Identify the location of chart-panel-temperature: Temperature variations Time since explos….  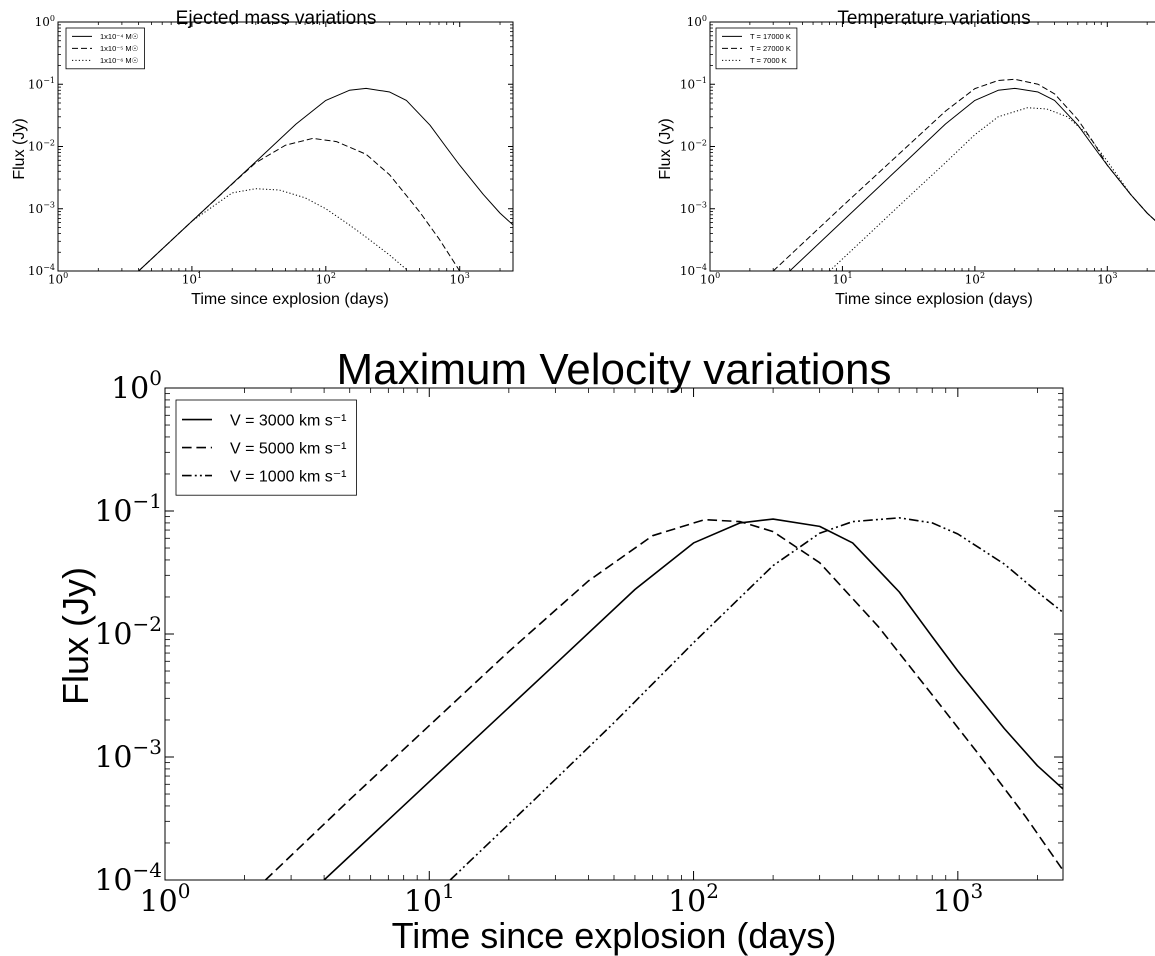
(906, 158).